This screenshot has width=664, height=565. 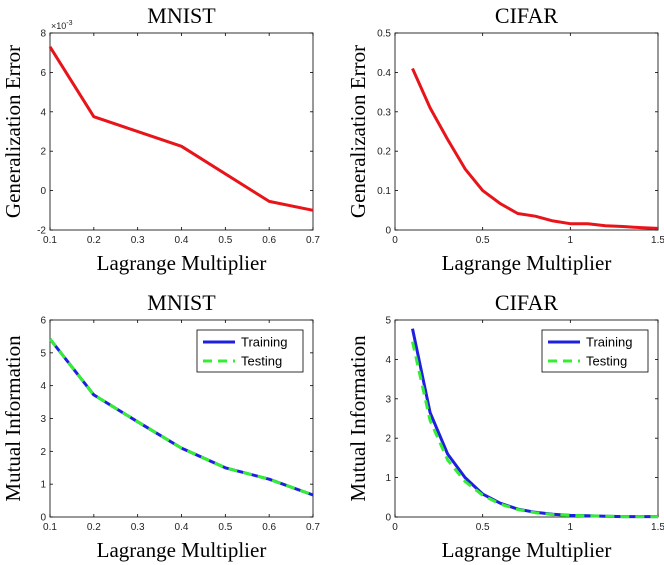 I want to click on y-tick-label: 0.1, so click(x=384, y=191).